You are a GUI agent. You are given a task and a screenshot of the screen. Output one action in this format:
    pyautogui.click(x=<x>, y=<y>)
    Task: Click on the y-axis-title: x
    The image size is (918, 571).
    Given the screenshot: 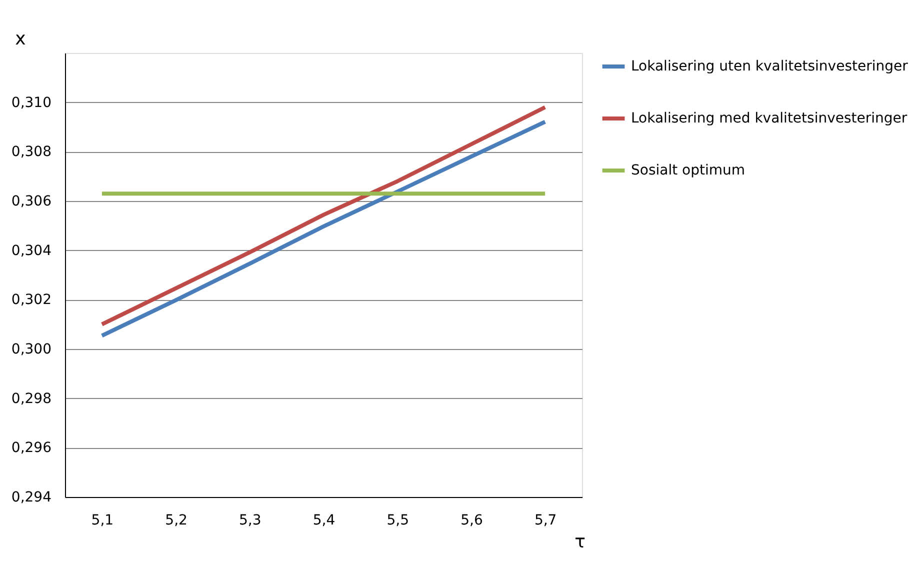 What is the action you would take?
    pyautogui.click(x=20, y=39)
    